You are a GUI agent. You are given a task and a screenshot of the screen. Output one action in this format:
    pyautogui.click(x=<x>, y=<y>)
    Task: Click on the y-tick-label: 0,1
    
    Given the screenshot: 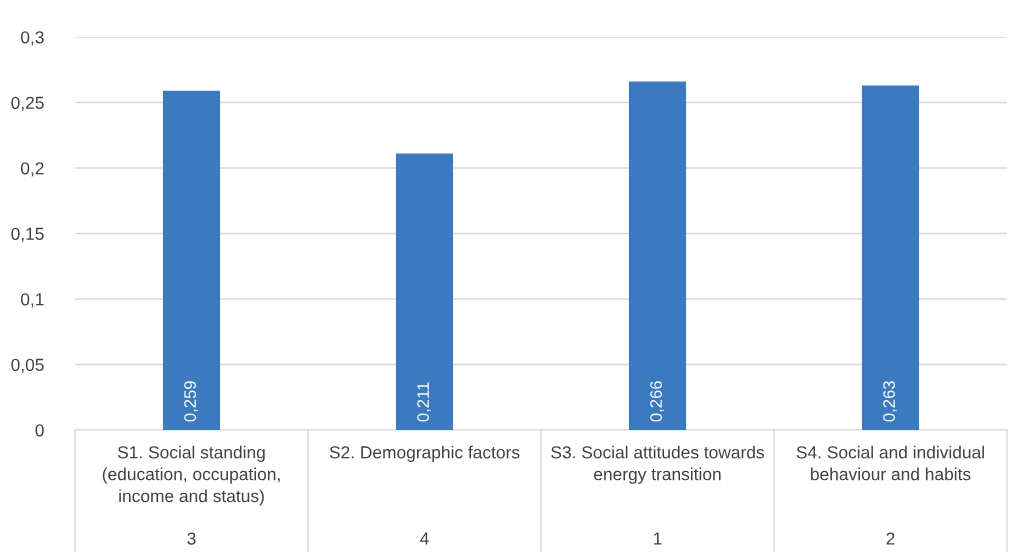 What is the action you would take?
    pyautogui.click(x=32, y=300)
    